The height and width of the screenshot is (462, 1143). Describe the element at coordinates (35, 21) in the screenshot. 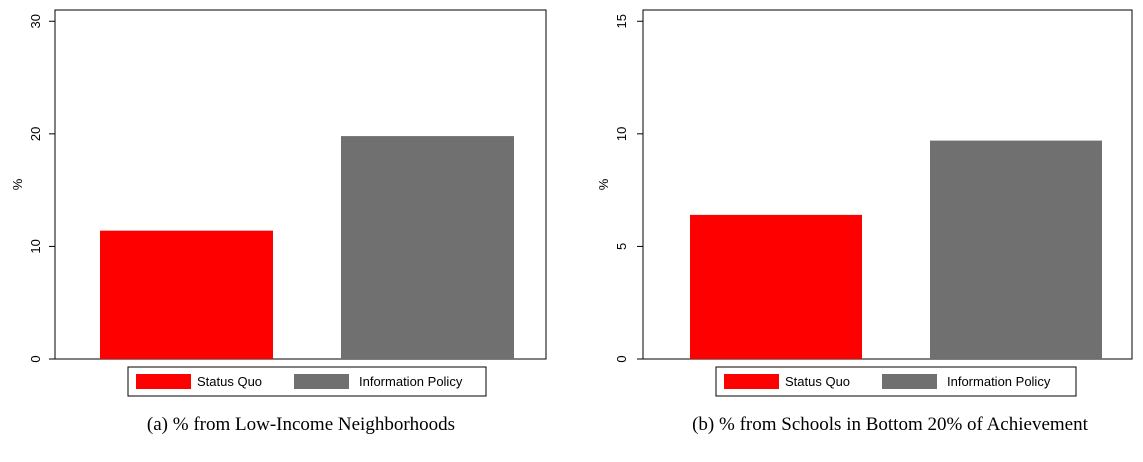

I see `y-tick-label: 30` at that location.